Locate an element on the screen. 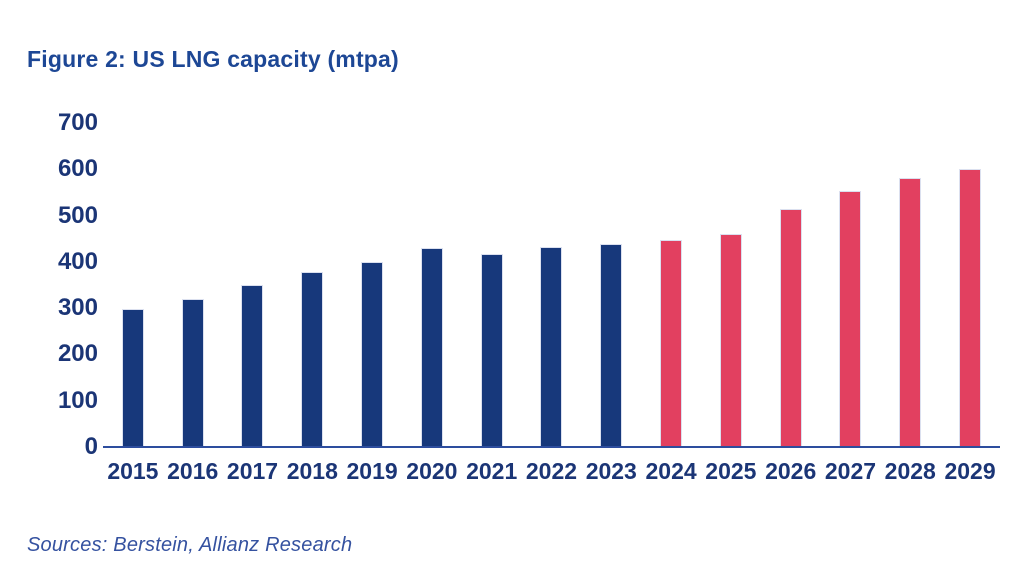 This screenshot has height=577, width=1024. bar-2023 is located at coordinates (611, 346).